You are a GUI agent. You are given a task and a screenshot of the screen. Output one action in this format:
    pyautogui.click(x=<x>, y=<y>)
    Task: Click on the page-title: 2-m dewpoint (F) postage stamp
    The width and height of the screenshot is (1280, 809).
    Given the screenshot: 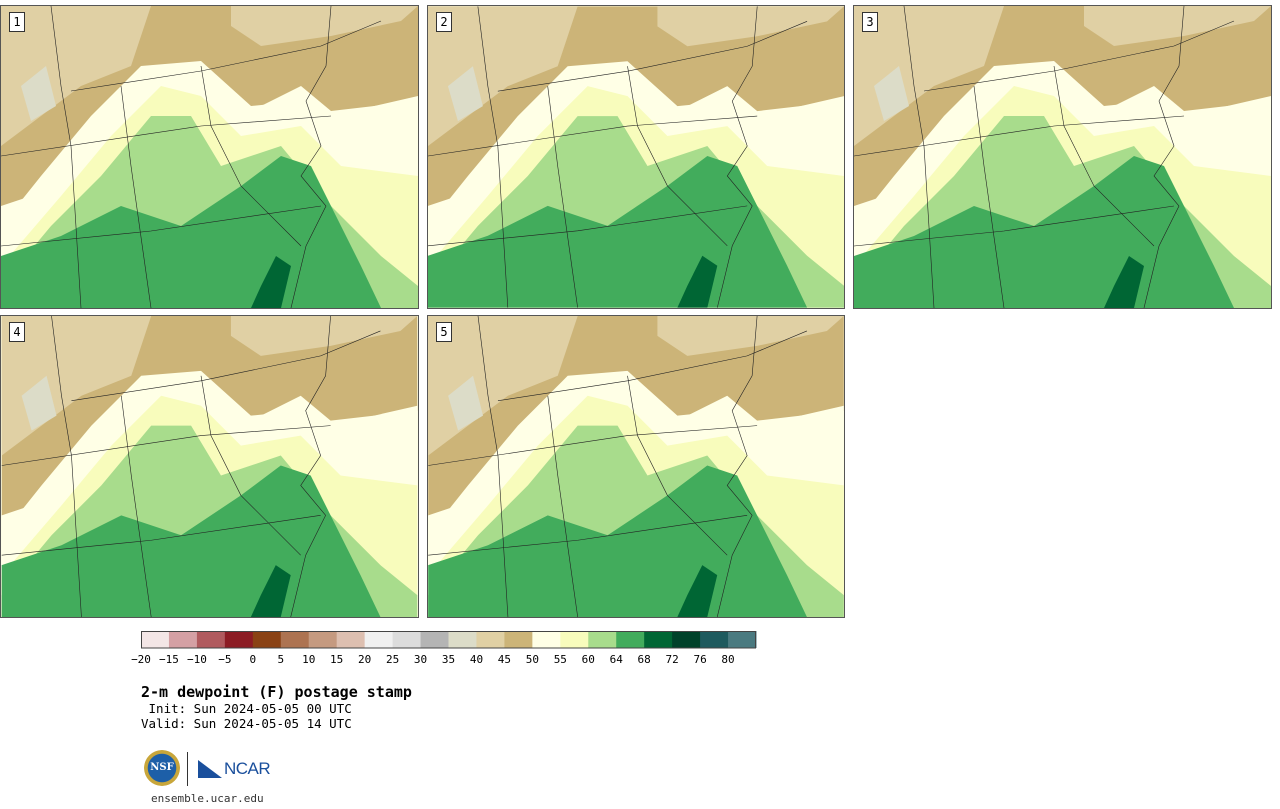 What is the action you would take?
    pyautogui.click(x=276, y=692)
    